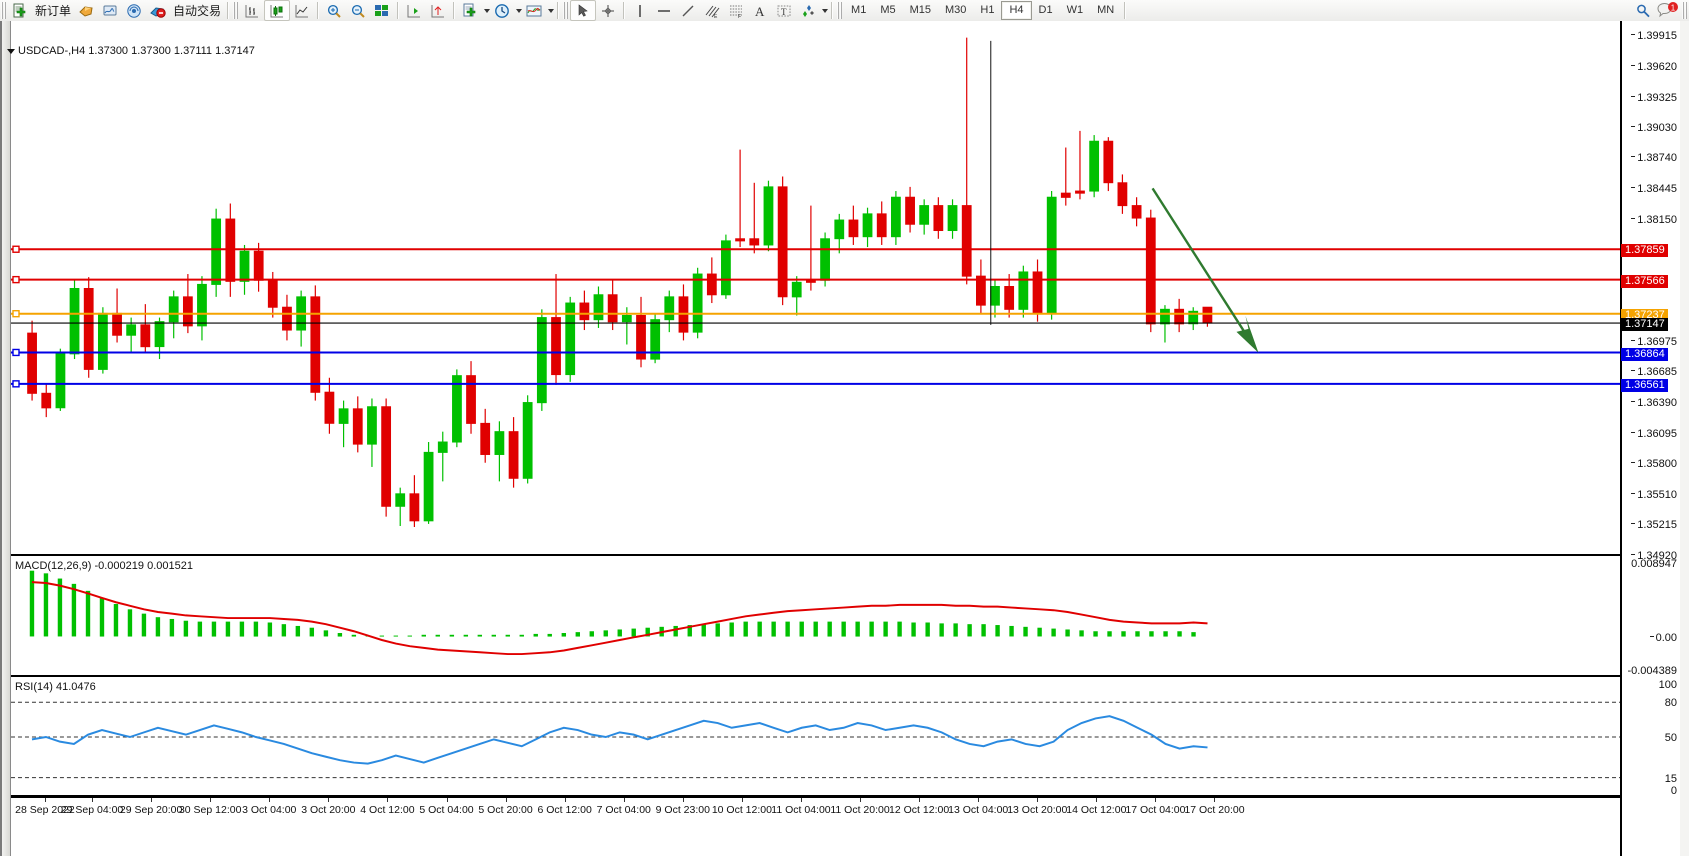  What do you see at coordinates (801, 810) in the screenshot?
I see `time-tick-label: 11 Oct 04:00` at bounding box center [801, 810].